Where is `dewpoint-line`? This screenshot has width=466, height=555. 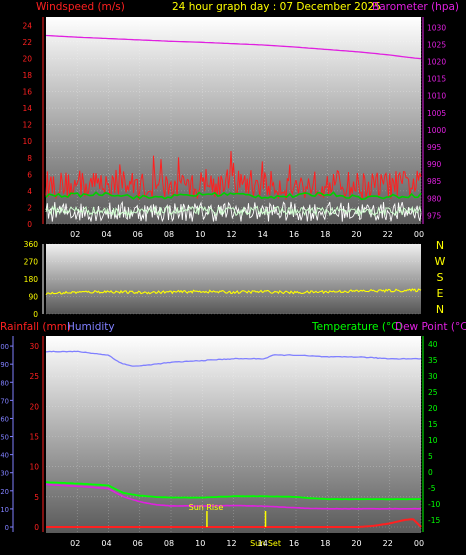 dewpoint-line is located at coordinates (233, 496).